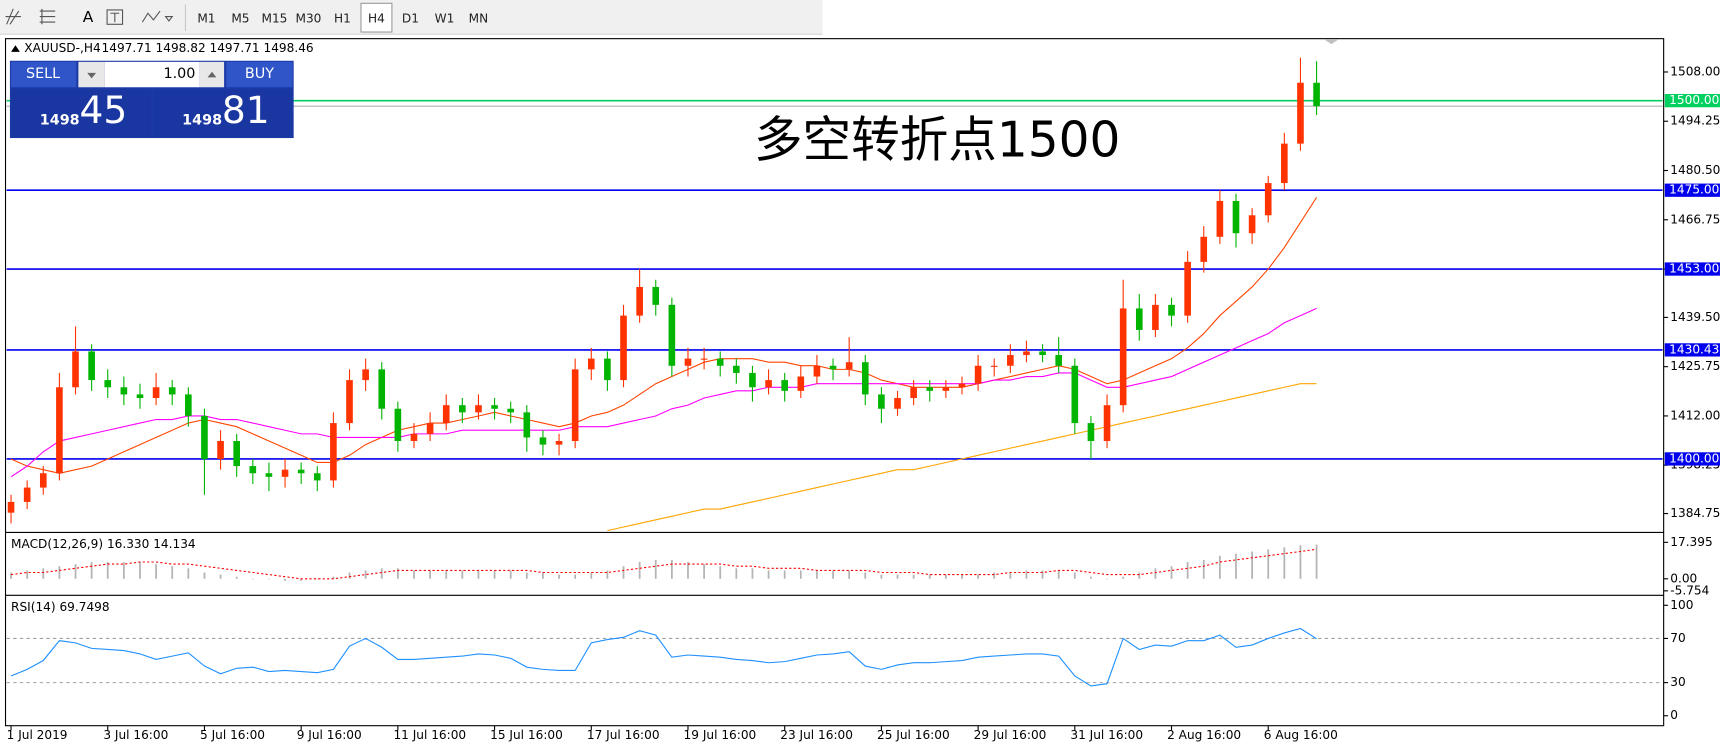 The image size is (1731, 750). What do you see at coordinates (623, 735) in the screenshot?
I see `x-tick-label: 17 Jul 16:00` at bounding box center [623, 735].